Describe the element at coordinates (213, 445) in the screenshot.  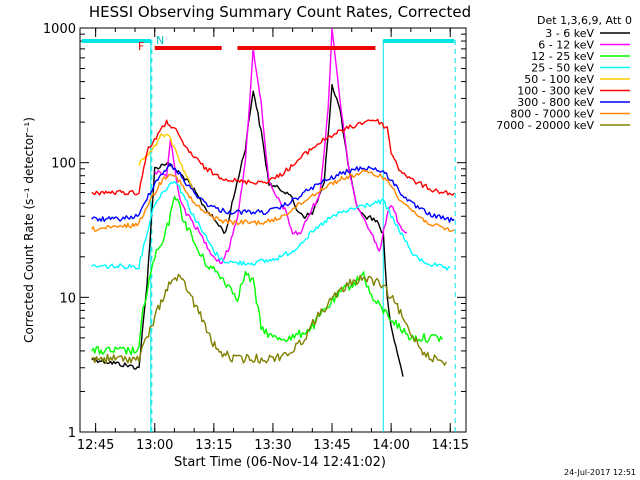
I see `x-tick-label: 13:15` at that location.